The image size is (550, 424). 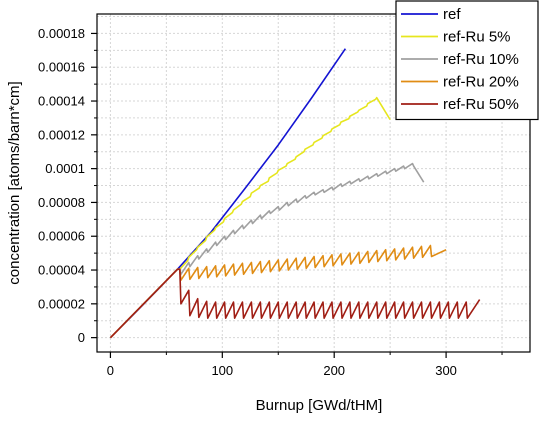 I want to click on y-tick-label: 0.00008, so click(x=61, y=202).